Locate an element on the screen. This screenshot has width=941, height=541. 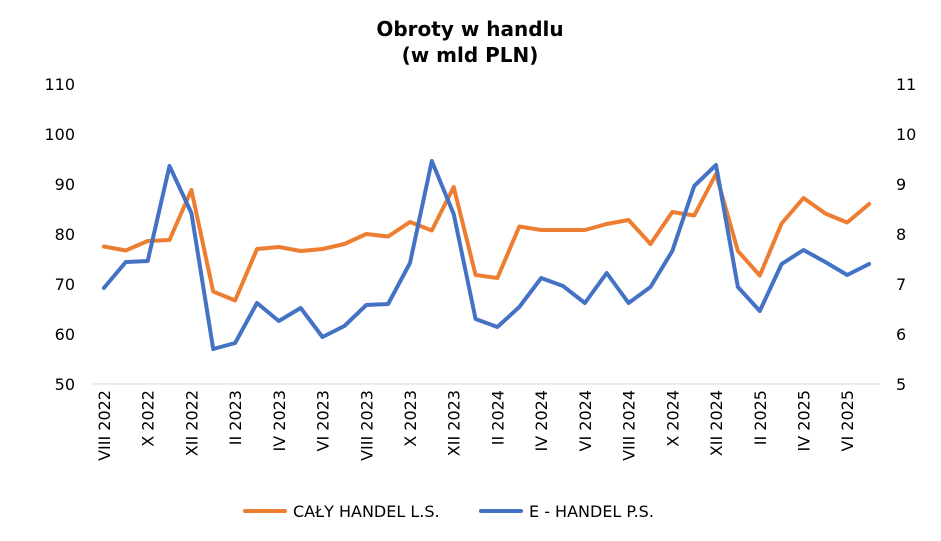
x-tick-label: IV 2024 is located at coordinates (541, 420).